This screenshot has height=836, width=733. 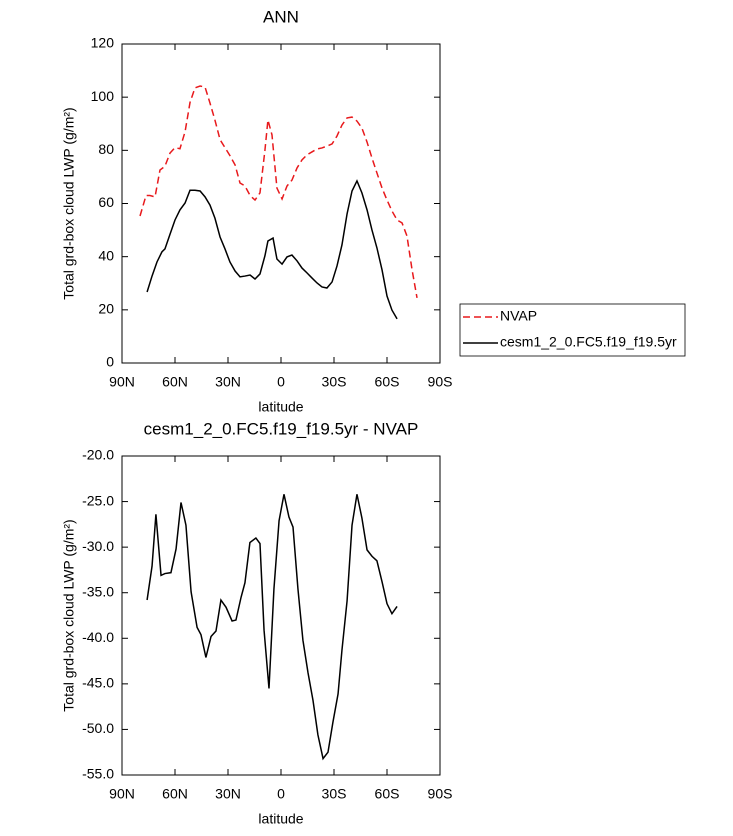 What do you see at coordinates (106, 309) in the screenshot?
I see `y-tick-label: 20` at bounding box center [106, 309].